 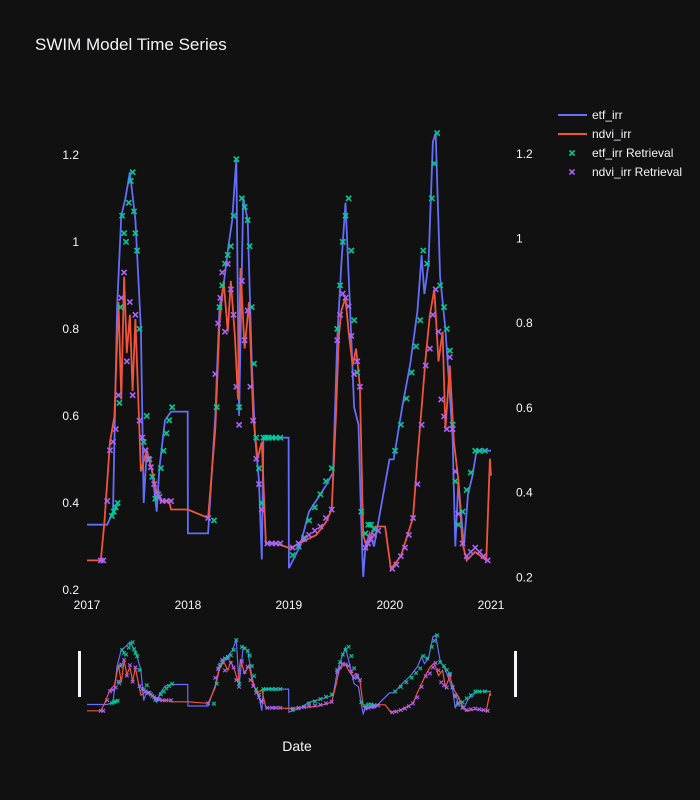 I want to click on chart-title: SWIM Model Time Series, so click(x=131, y=44).